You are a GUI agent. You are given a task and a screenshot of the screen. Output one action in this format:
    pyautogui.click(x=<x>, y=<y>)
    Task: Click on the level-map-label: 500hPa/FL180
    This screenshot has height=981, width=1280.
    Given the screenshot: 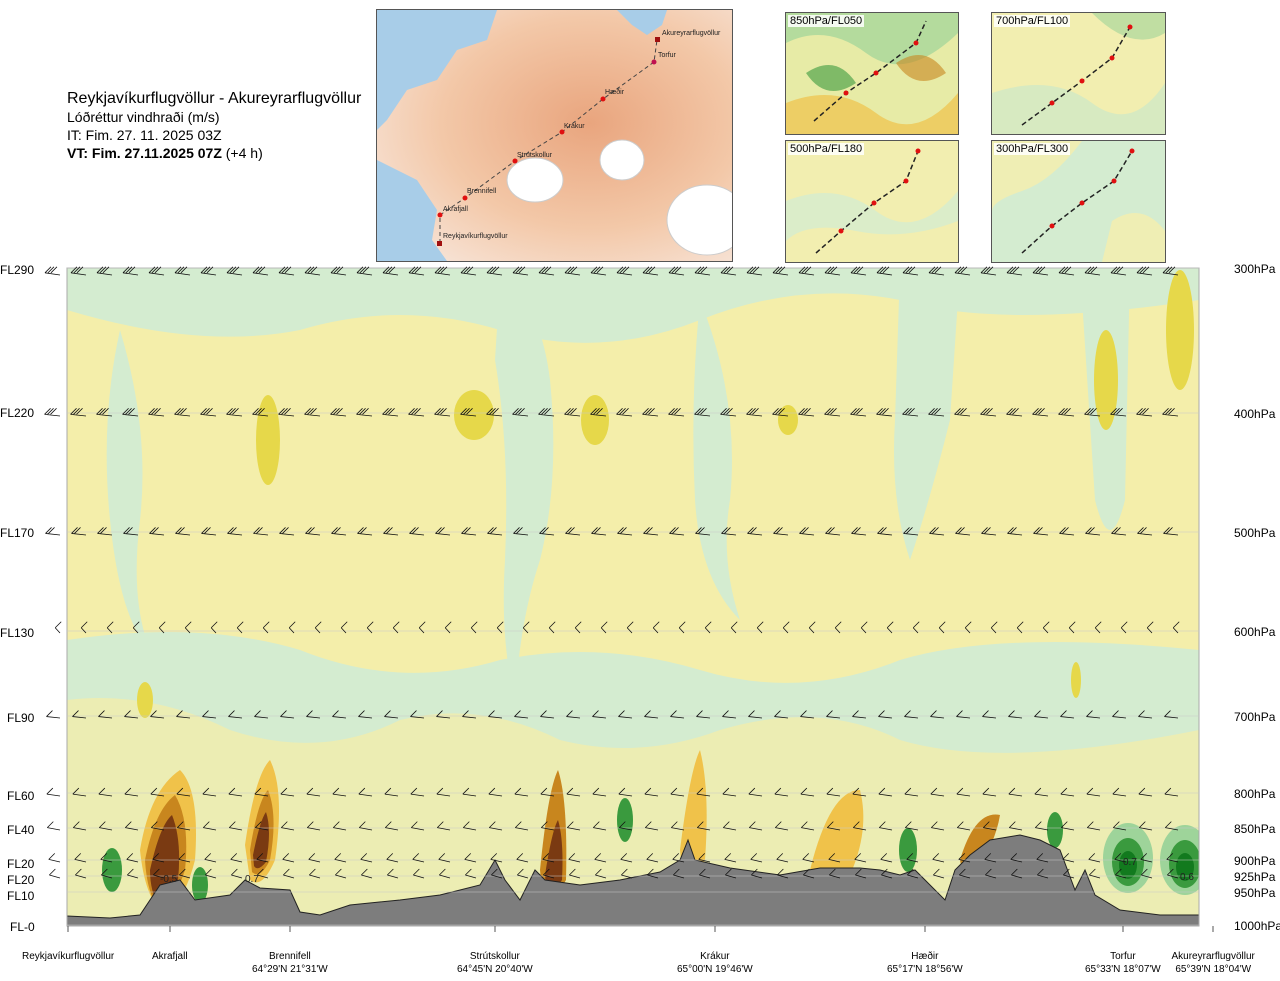 What is the action you would take?
    pyautogui.click(x=826, y=149)
    